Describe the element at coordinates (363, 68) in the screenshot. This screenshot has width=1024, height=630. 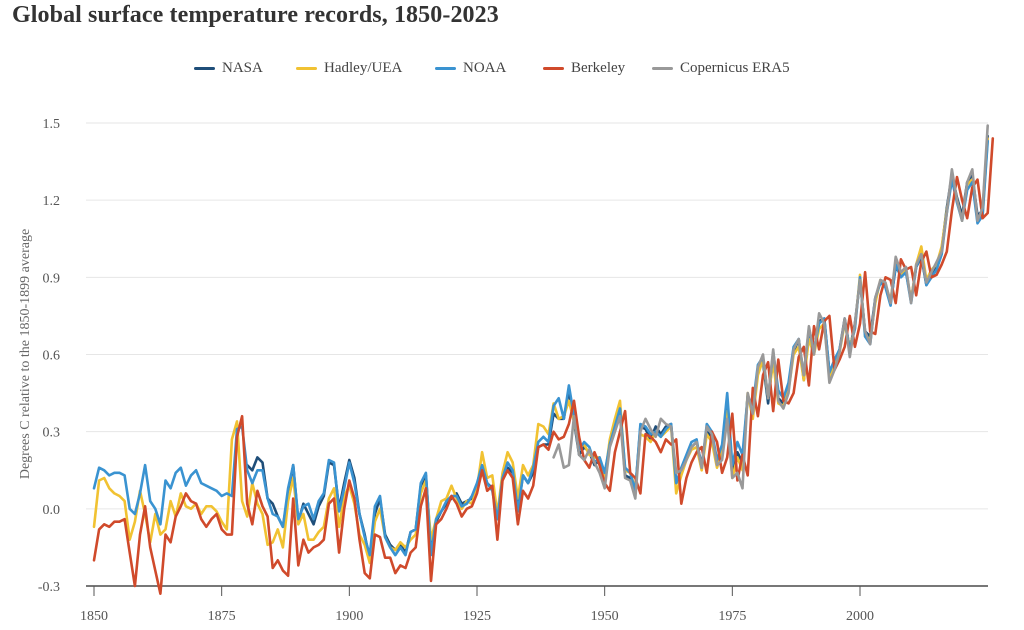
I see `legend-label-hadley: Hadley/UEA` at that location.